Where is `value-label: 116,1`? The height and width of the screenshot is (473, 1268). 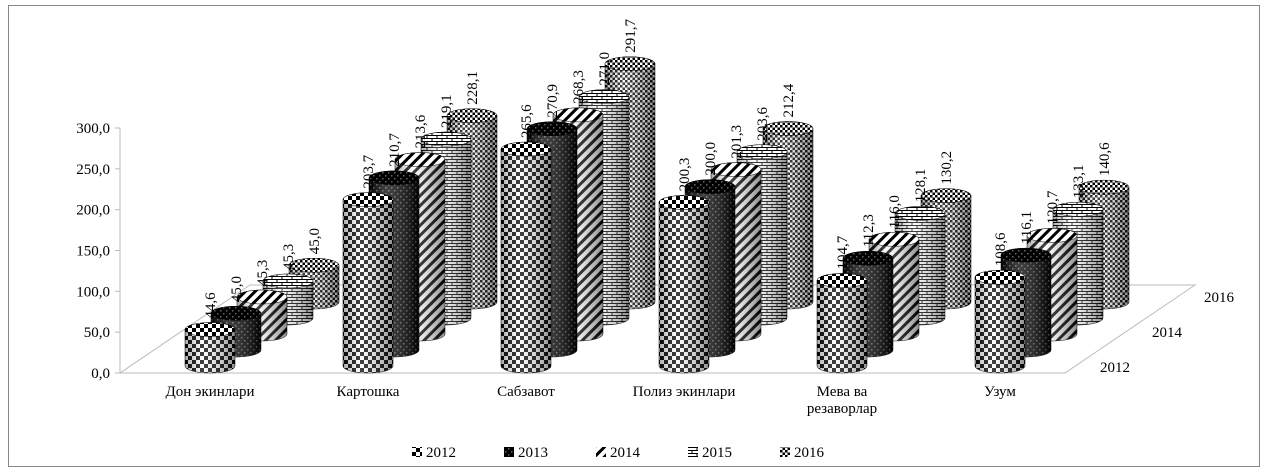 value-label: 116,1 is located at coordinates (1027, 227).